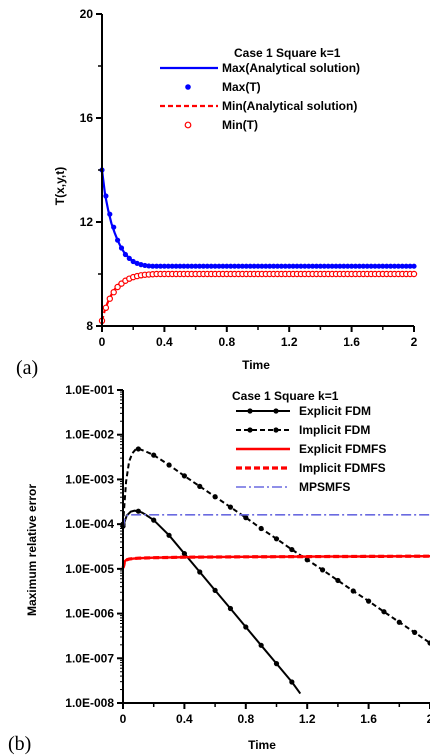 The width and height of the screenshot is (430, 756). Describe the element at coordinates (89, 658) in the screenshot. I see `y-tick-label: 1.0E-007` at that location.